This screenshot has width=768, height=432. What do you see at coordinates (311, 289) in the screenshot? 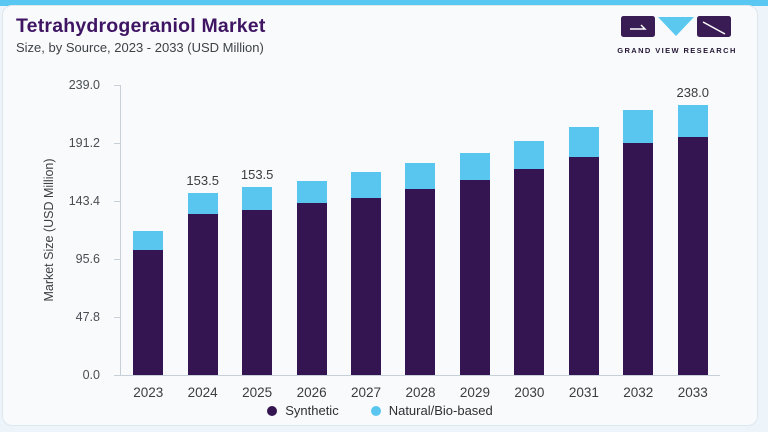
I see `bar-segment-synthetic-2026` at bounding box center [311, 289].